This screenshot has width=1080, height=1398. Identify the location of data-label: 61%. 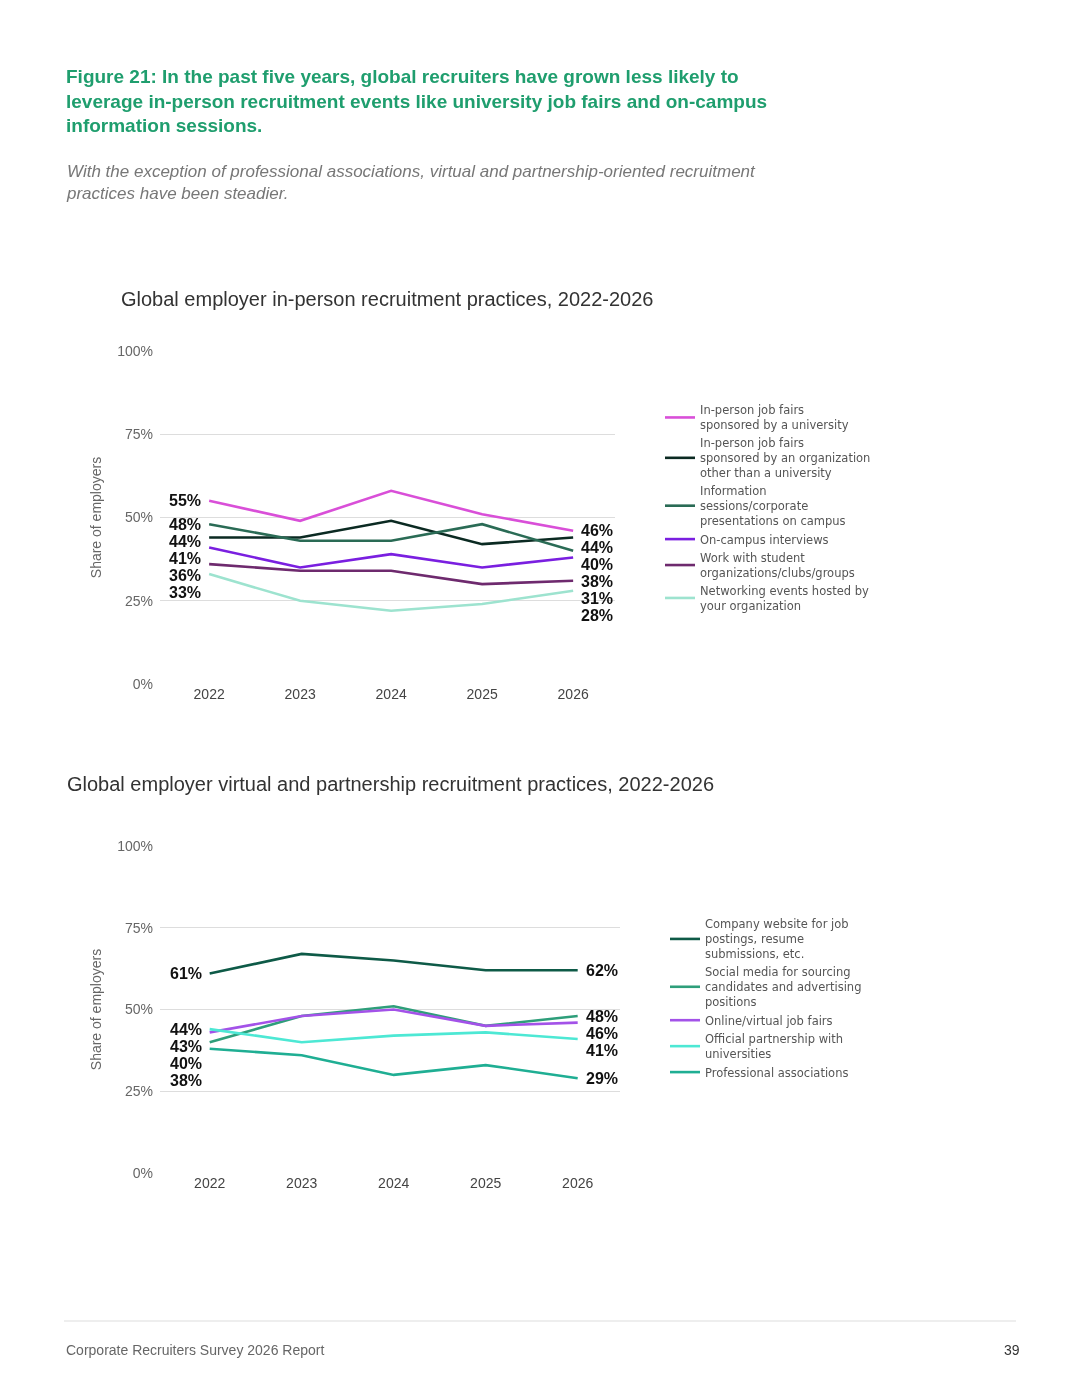
(186, 973).